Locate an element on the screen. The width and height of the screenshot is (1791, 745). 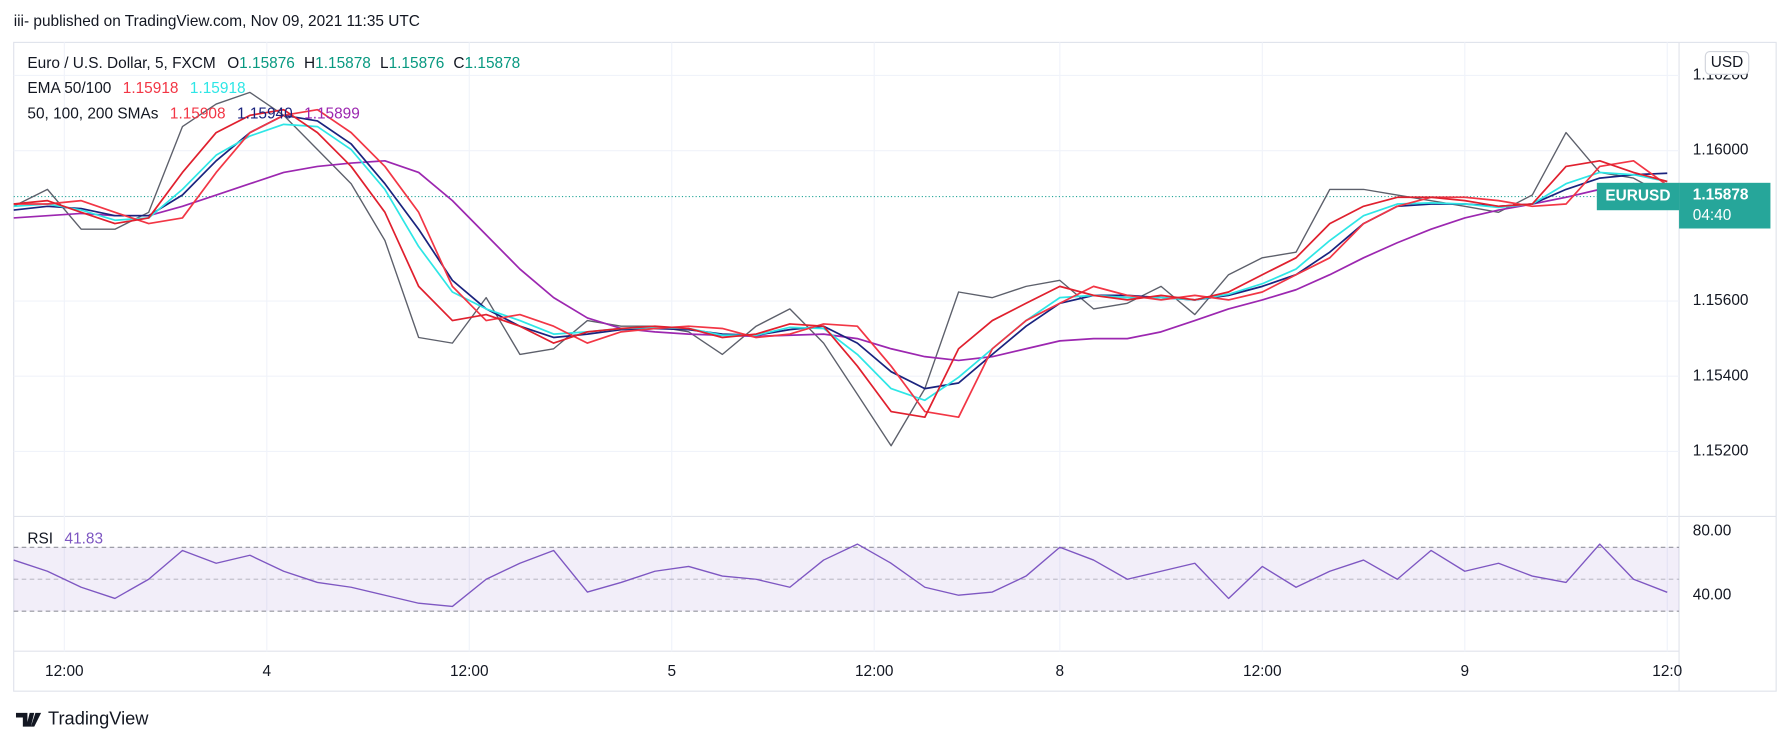
indicator-legend: 50, 100, 200 SMAs 1.15908 1.15940 1.15899 is located at coordinates (193, 113).